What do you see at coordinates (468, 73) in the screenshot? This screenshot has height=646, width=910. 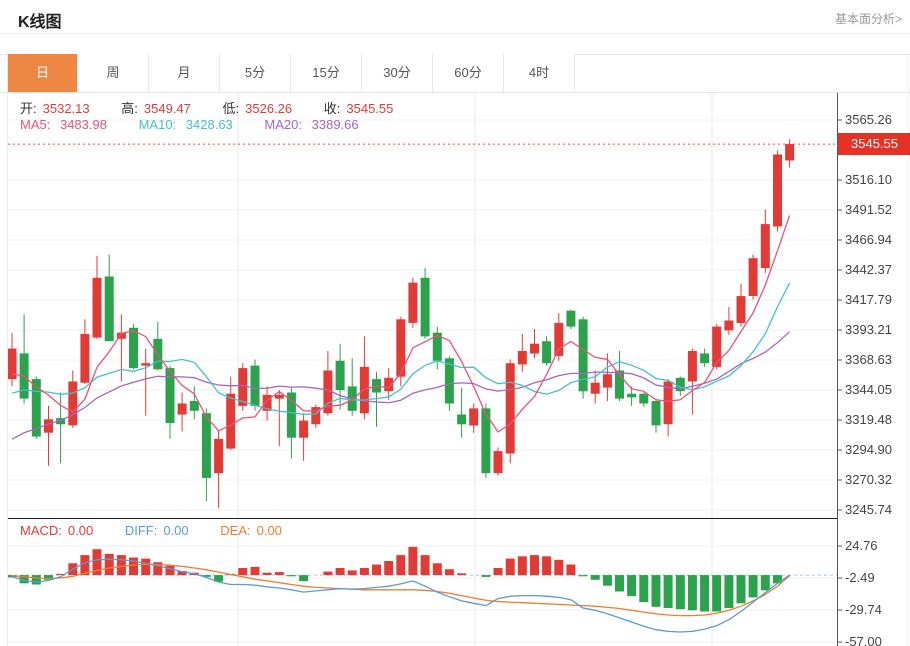 I see `tab-interval-6: 60分` at bounding box center [468, 73].